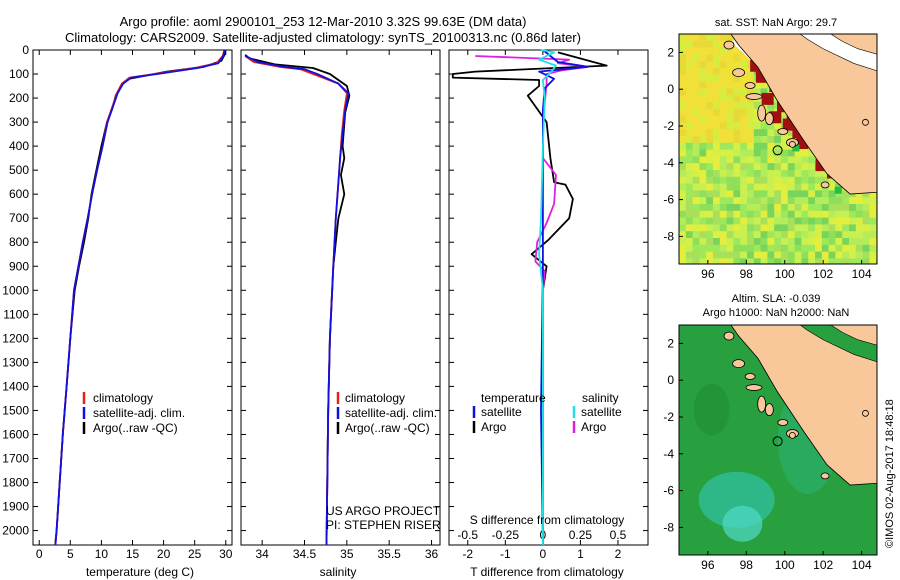 The width and height of the screenshot is (900, 580). What do you see at coordinates (618, 535) in the screenshot?
I see `x-top-tick-label: 0.5` at bounding box center [618, 535].